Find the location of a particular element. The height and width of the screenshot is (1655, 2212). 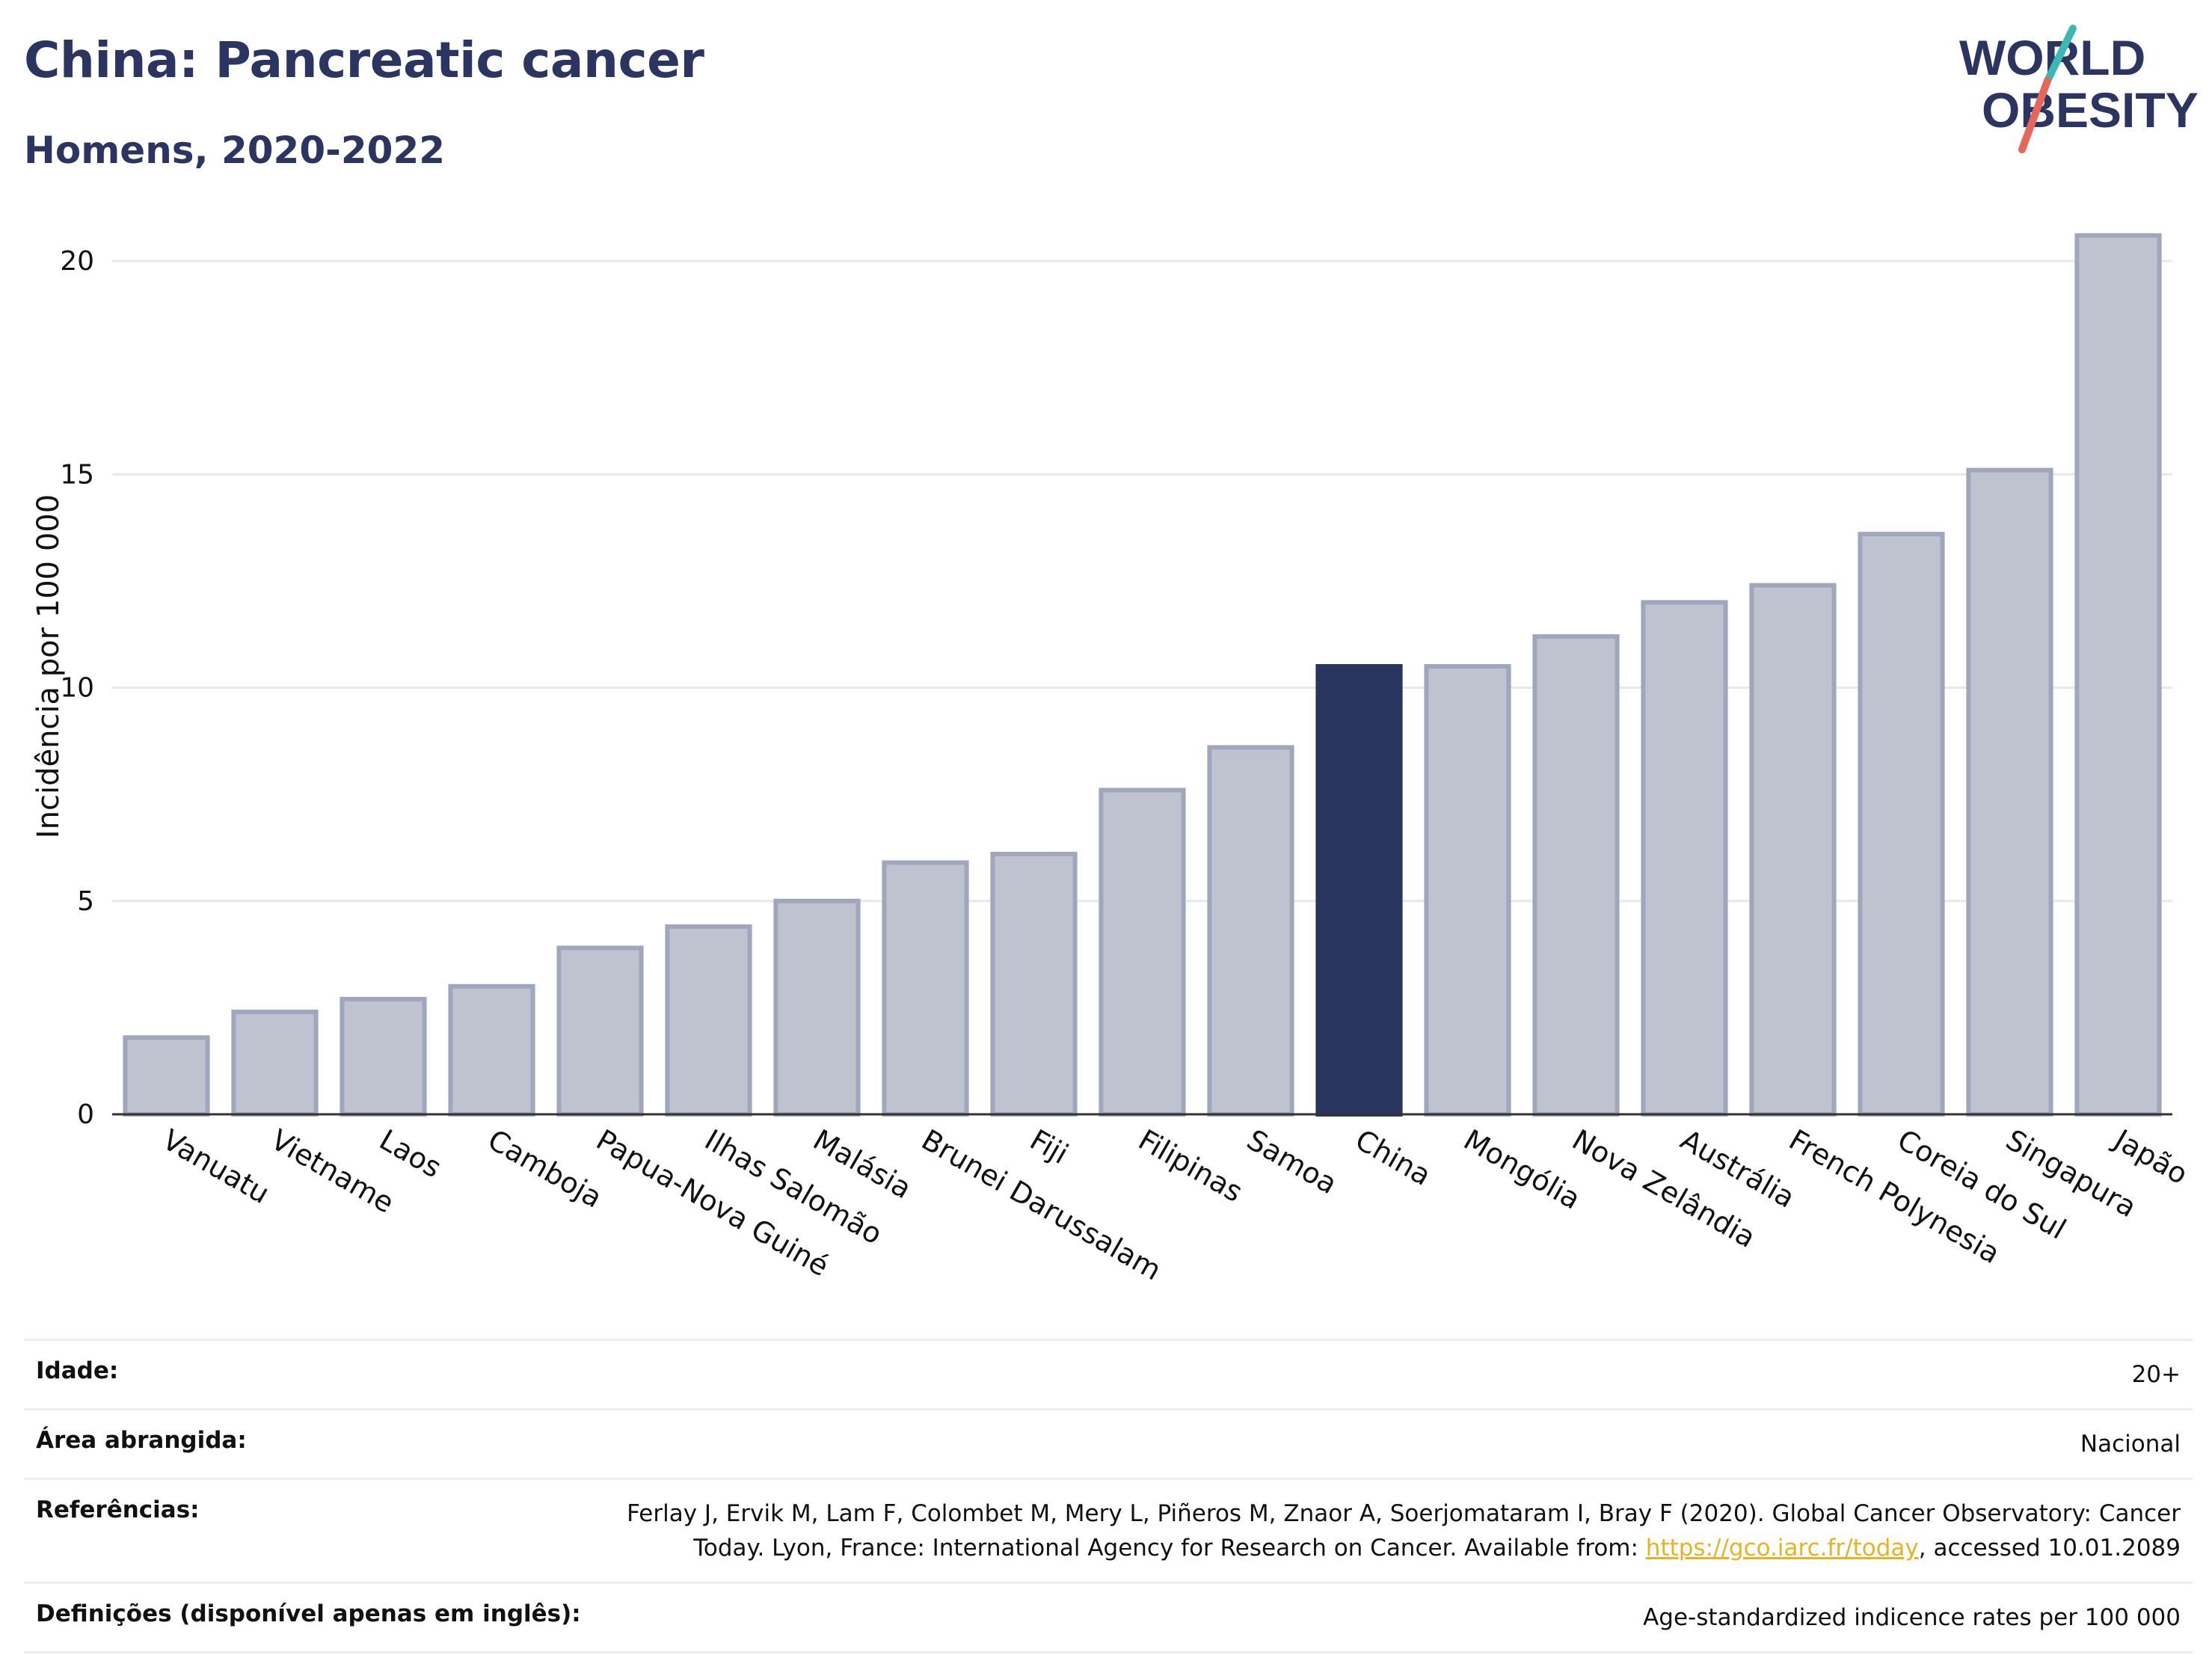

info-row-area: Área abrangida: Nacional is located at coordinates (1108, 1443).